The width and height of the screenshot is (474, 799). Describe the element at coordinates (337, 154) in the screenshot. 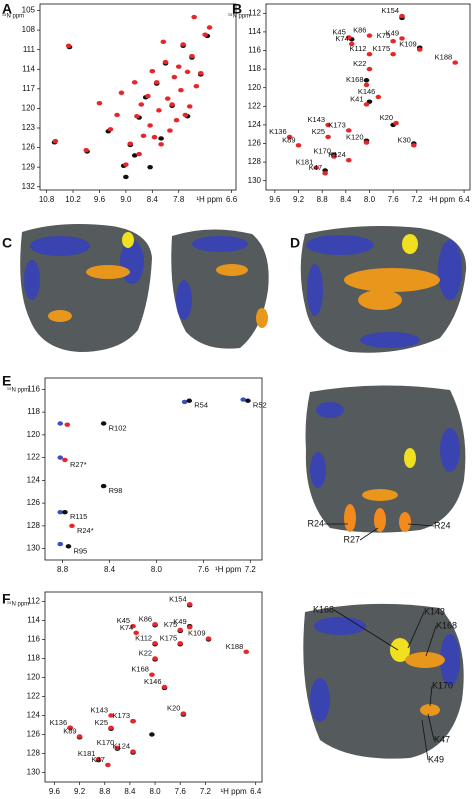

I see `peak-label: K124` at that location.